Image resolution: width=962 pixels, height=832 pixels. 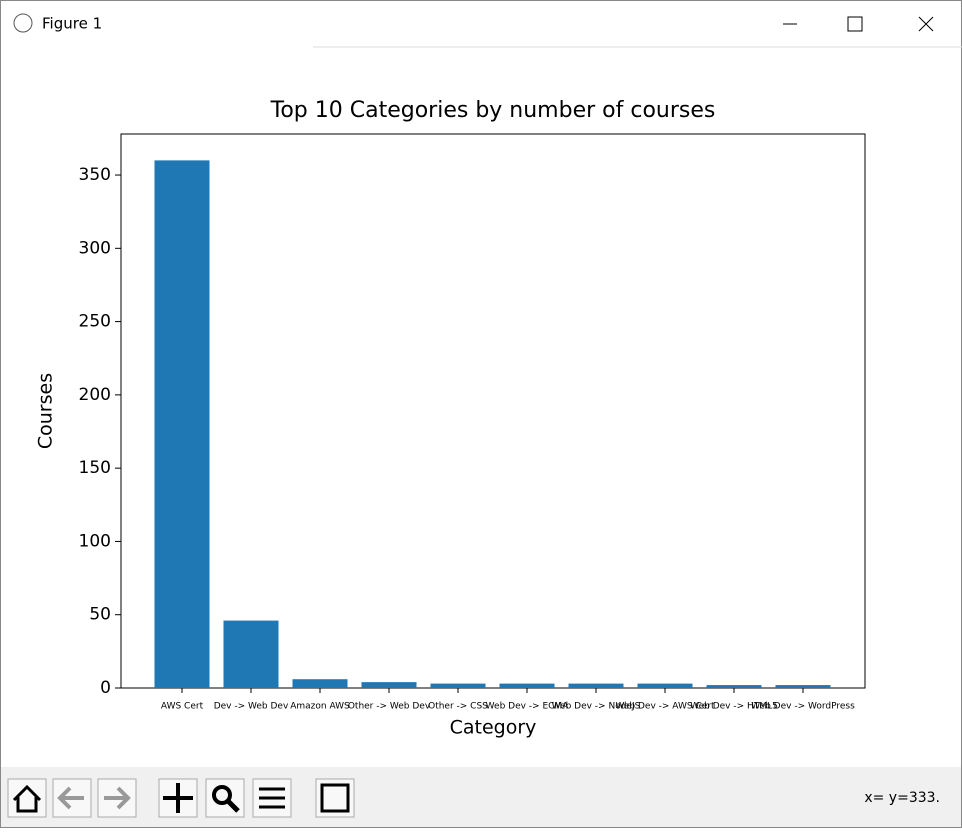 I want to click on x-tick-label: Other -> Web Dev, so click(x=389, y=707).